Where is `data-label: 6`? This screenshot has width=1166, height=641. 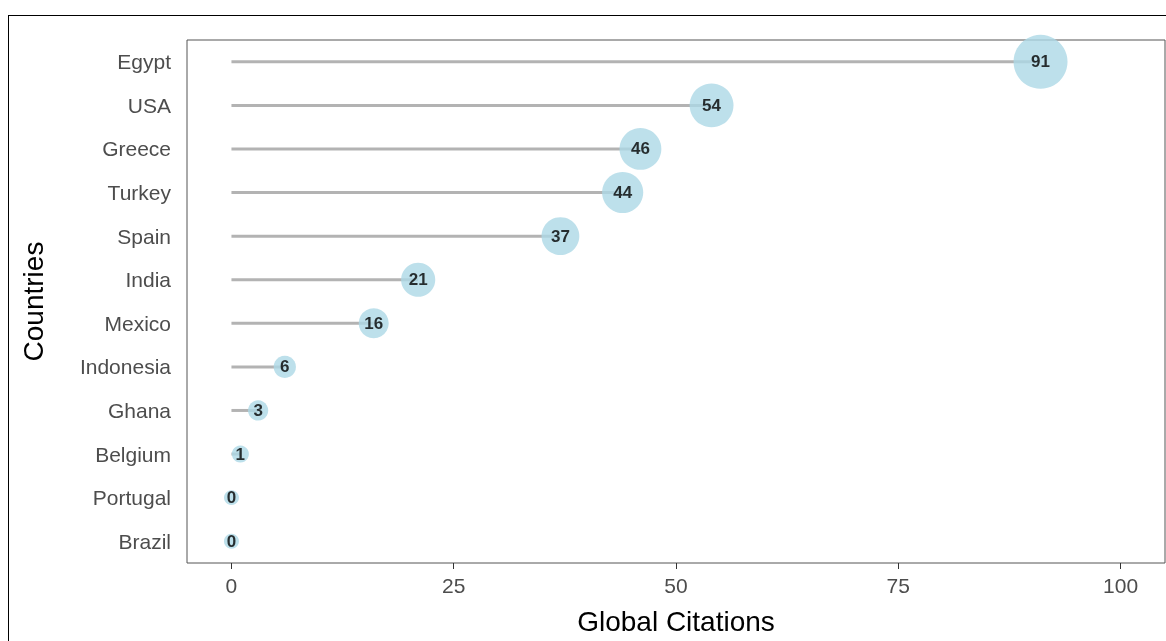
data-label: 6 is located at coordinates (285, 367).